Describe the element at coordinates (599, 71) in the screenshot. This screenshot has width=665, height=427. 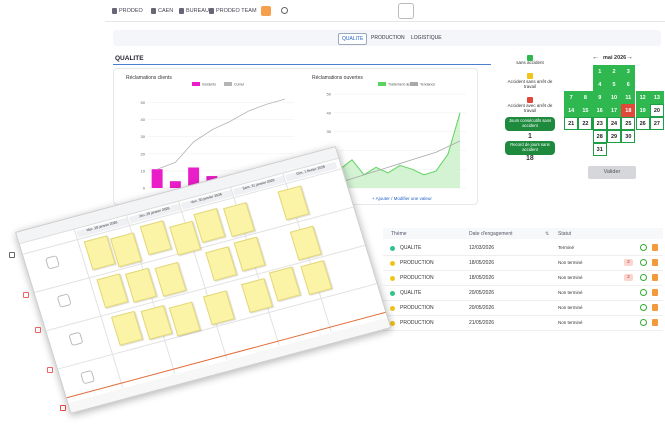
I see `cal-day: 1` at that location.